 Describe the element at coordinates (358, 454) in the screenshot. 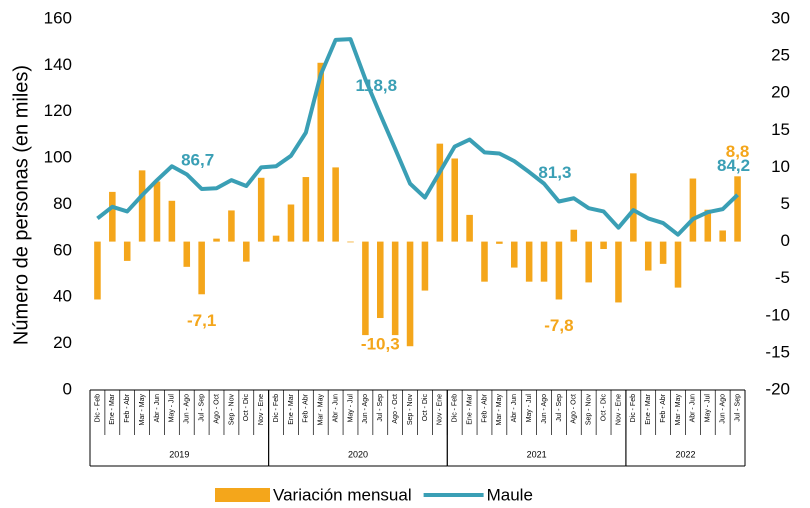

I see `group-label: 2020` at that location.